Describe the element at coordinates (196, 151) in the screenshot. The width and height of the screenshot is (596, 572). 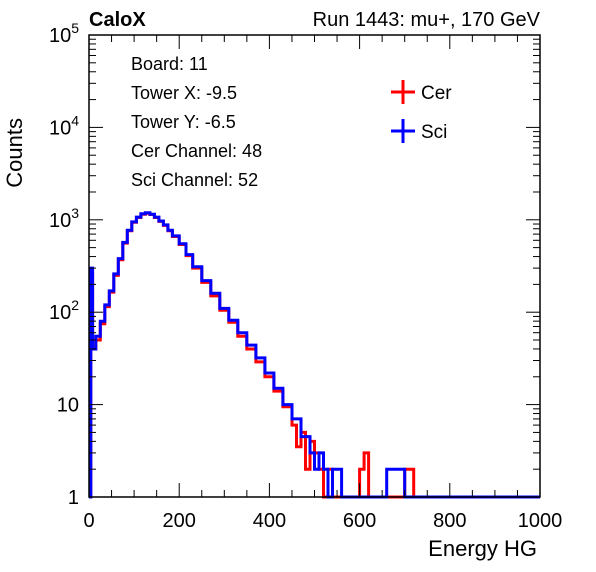
I see `info-cer-channel: Cer Channel: 48` at that location.